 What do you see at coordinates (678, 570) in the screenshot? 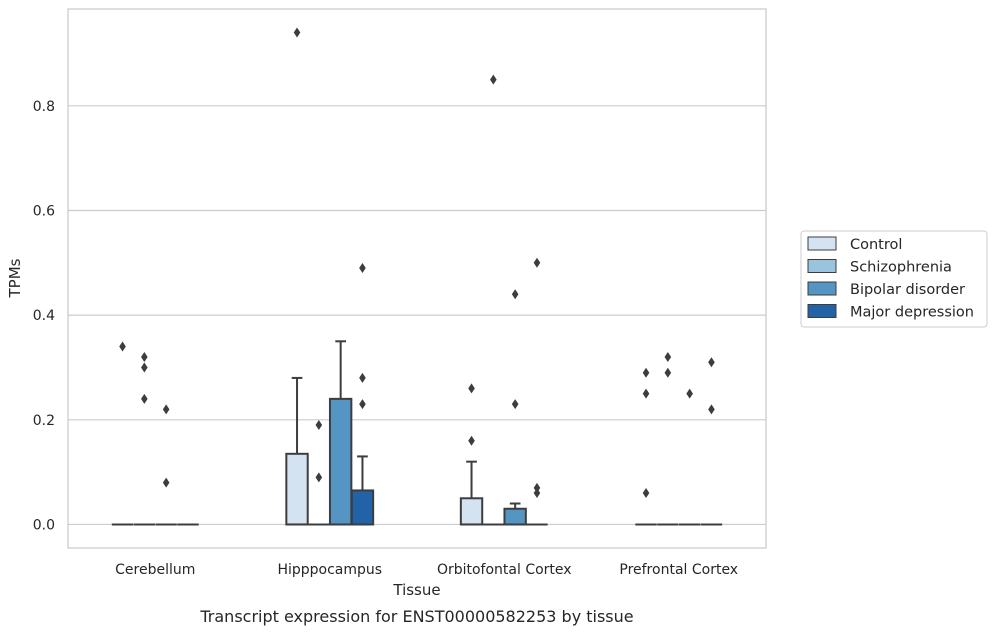
I see `x-tick-label: Prefrontal Cortex` at bounding box center [678, 570].